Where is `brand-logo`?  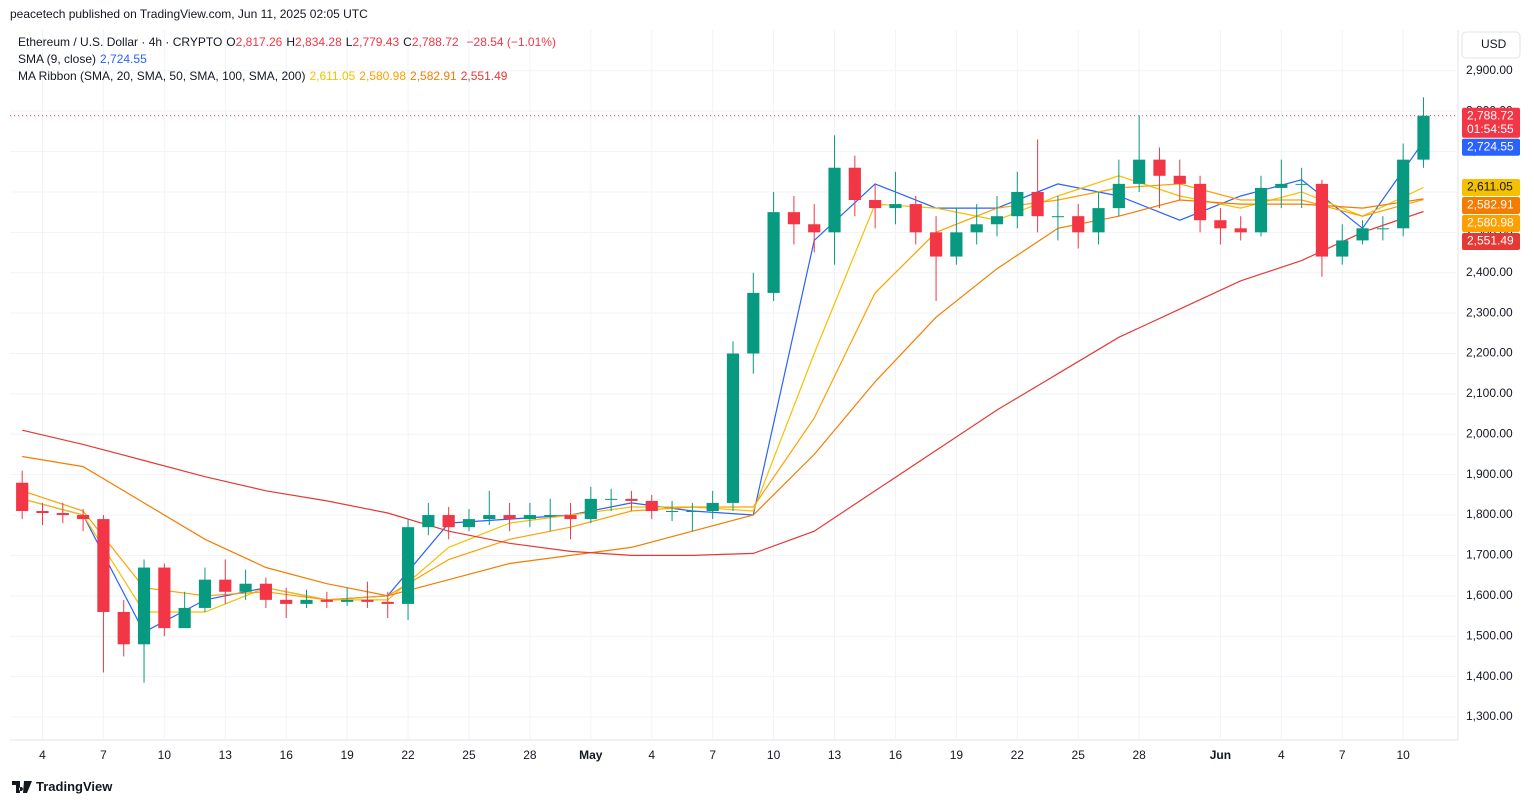
brand-logo is located at coordinates (22, 786).